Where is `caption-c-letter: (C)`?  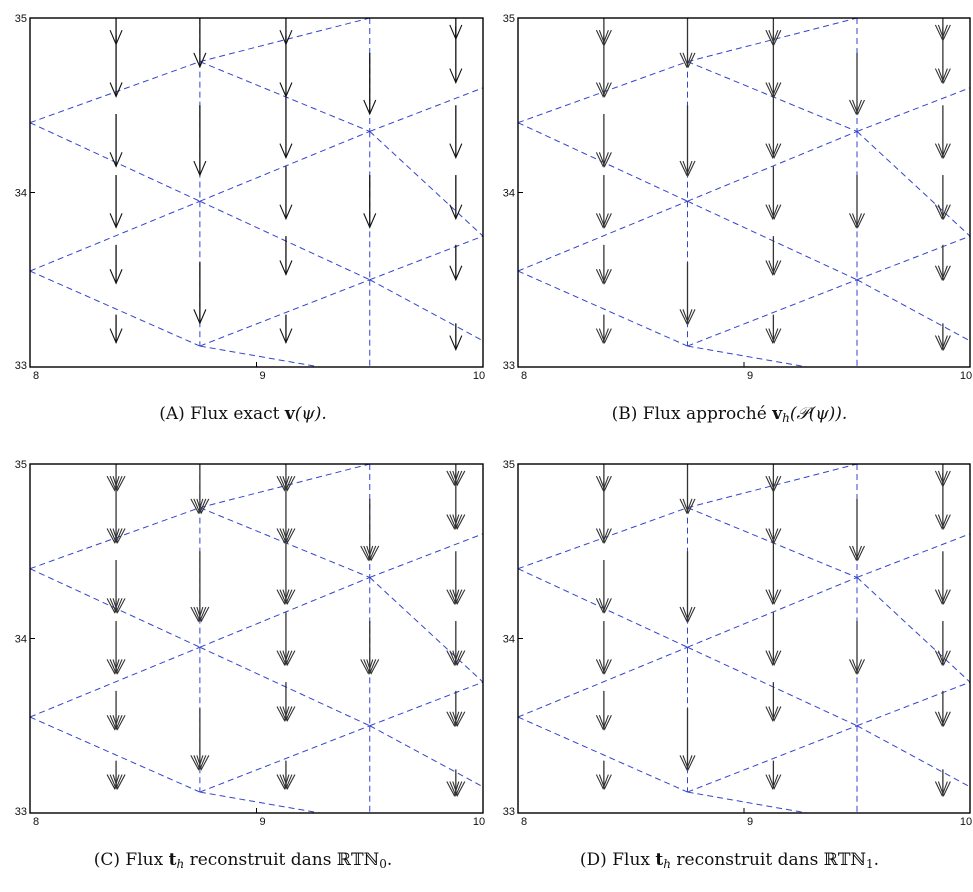
caption-c-letter: (C) is located at coordinates (107, 860).